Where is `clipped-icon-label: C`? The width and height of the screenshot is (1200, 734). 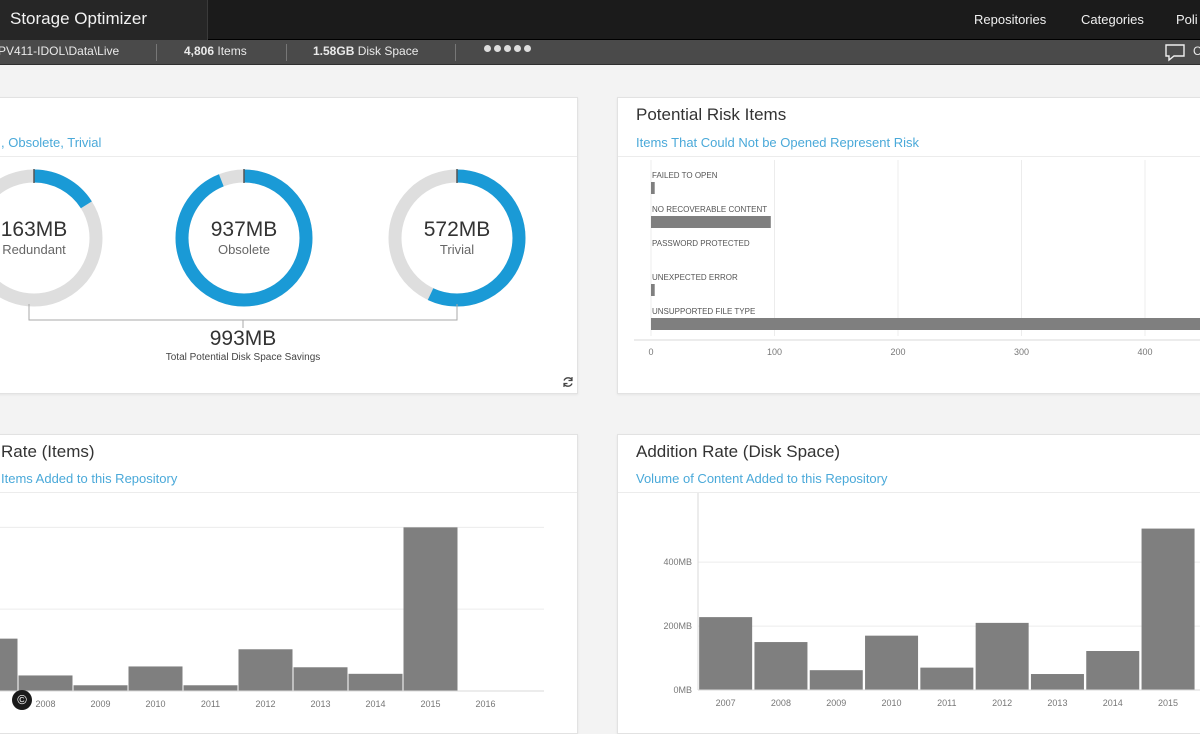
clipped-icon-label: C is located at coordinates (1196, 51).